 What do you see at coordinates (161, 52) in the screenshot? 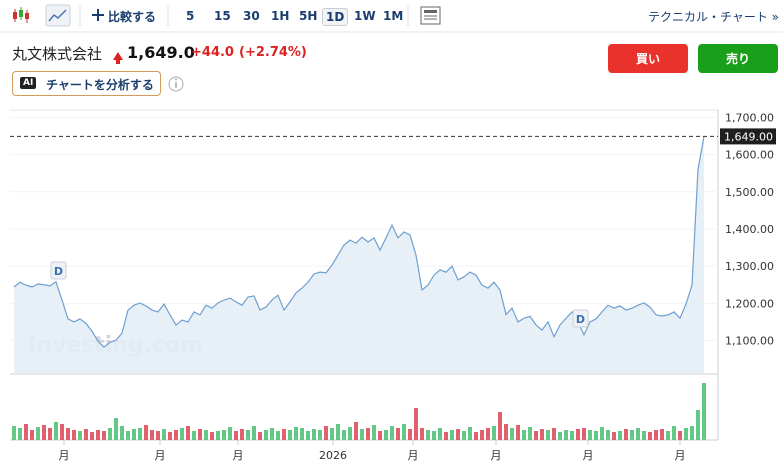
I see `price: 1,649.0` at bounding box center [161, 52].